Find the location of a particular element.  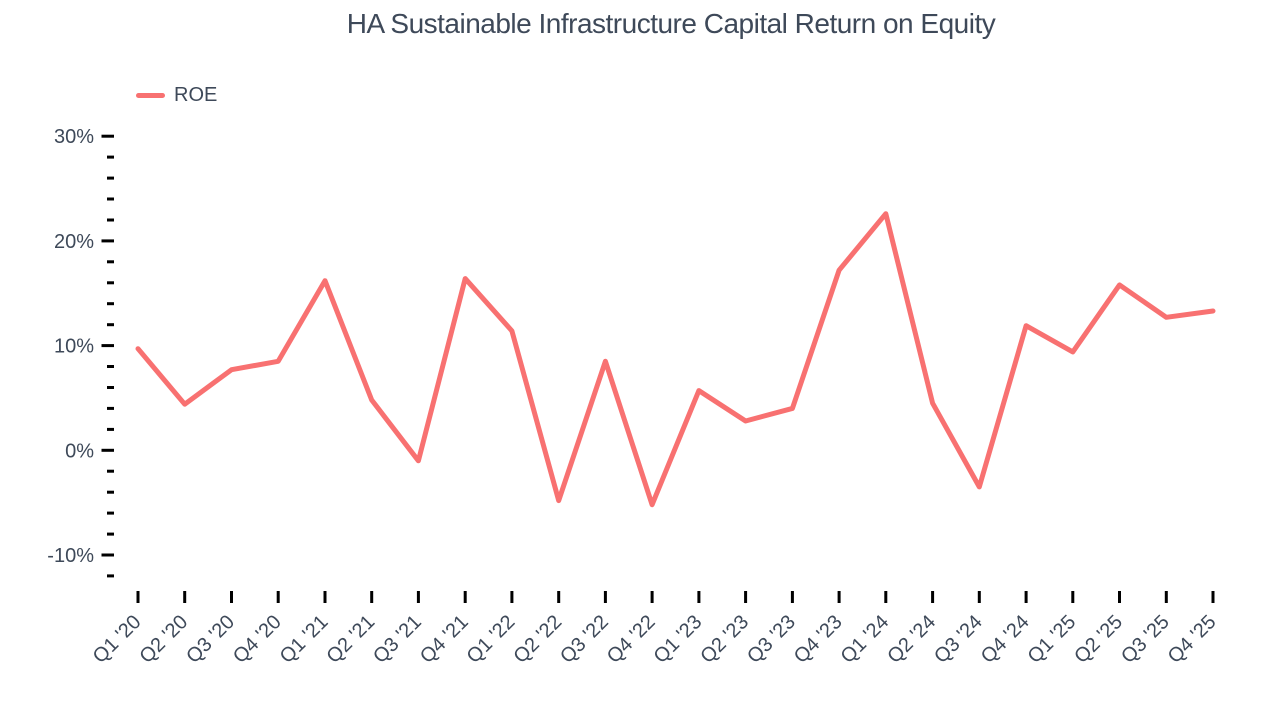

x-axis-tick-label: Q4 '20 is located at coordinates (257, 639).